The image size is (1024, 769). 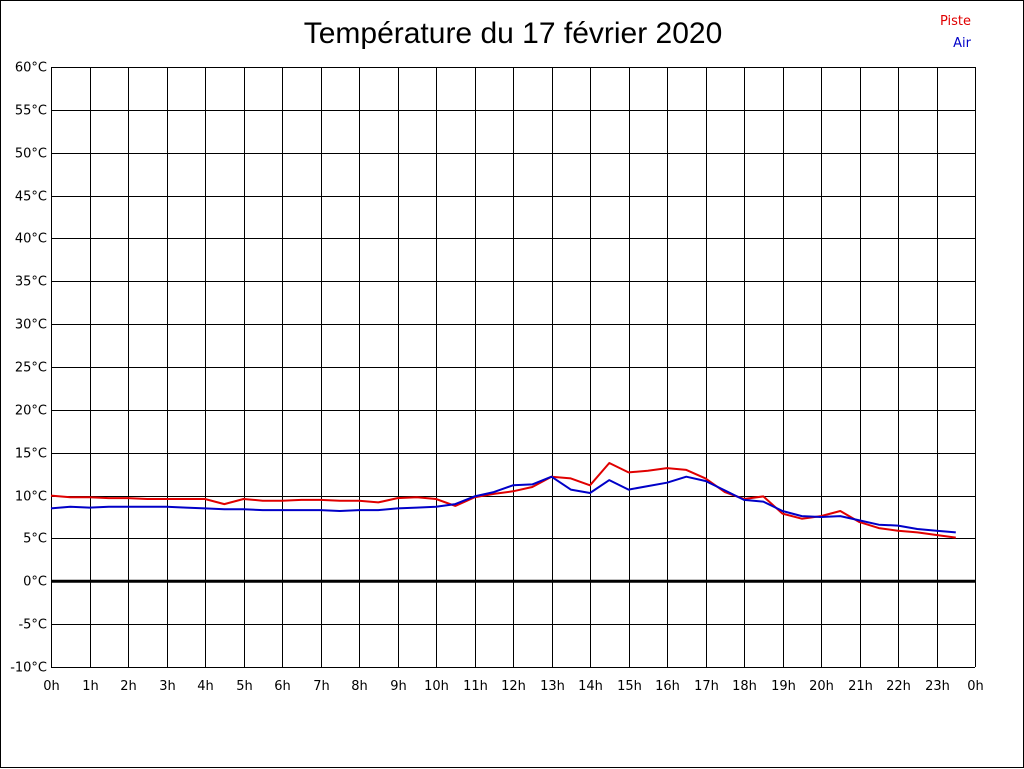 What do you see at coordinates (503, 504) in the screenshot?
I see `series-line-air` at bounding box center [503, 504].